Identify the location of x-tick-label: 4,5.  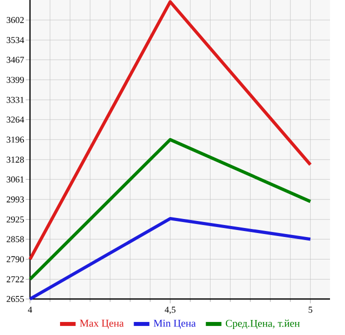
(170, 310).